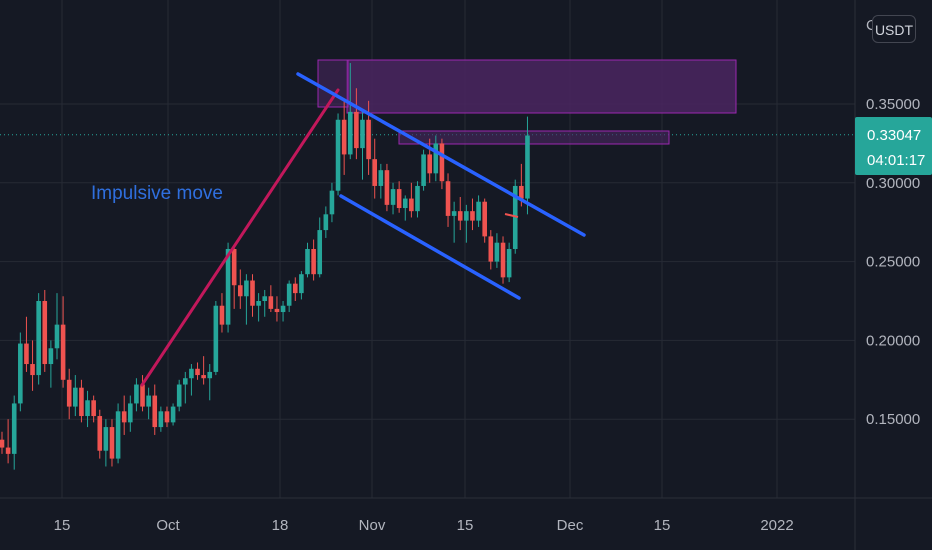 The width and height of the screenshot is (932, 550). What do you see at coordinates (280, 525) in the screenshot?
I see `time-tick-label: 18` at bounding box center [280, 525].